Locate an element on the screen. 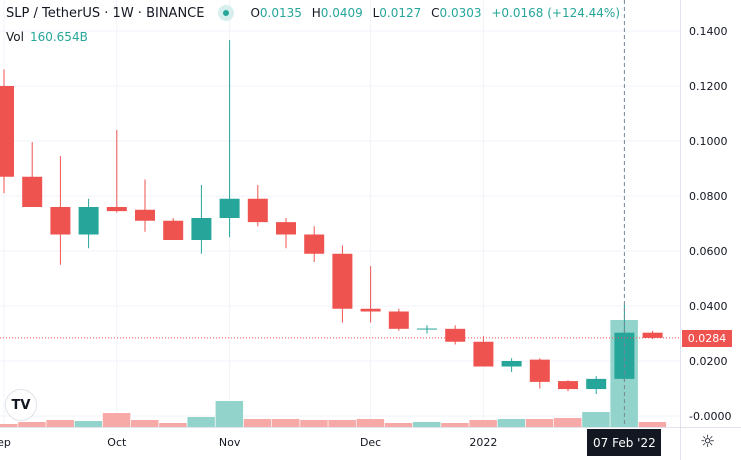 The image size is (741, 460). settings-gear-icon: ☼ is located at coordinates (708, 442).